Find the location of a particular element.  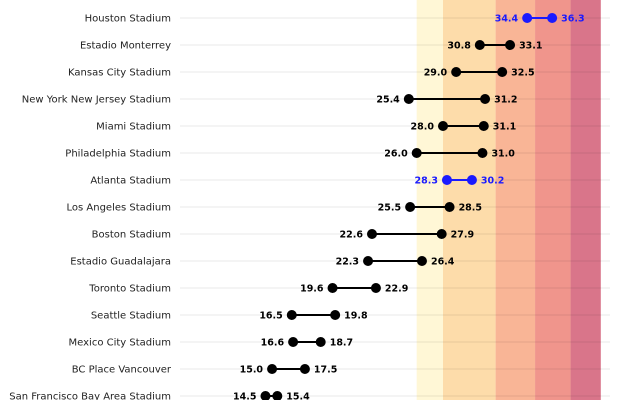

high-value-label: 22.9 is located at coordinates (396, 289).